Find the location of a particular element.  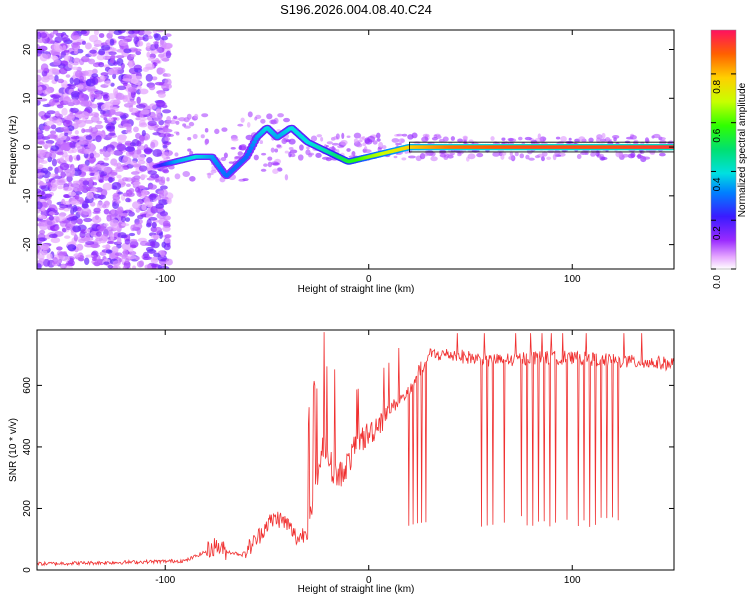

colorbar-label: Normalized spectral amplitude is located at coordinates (742, 149).